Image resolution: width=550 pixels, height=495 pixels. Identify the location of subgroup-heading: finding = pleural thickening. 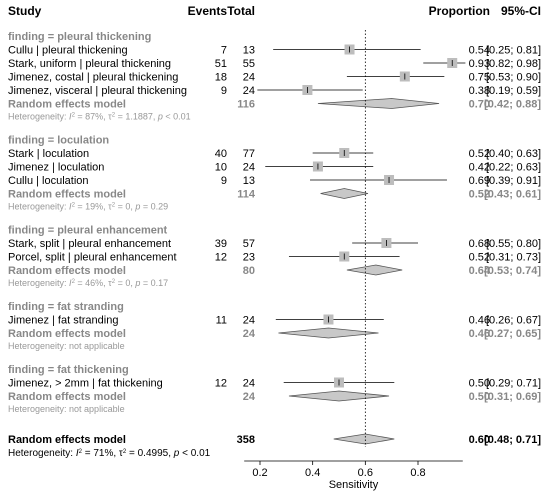
(79, 37).